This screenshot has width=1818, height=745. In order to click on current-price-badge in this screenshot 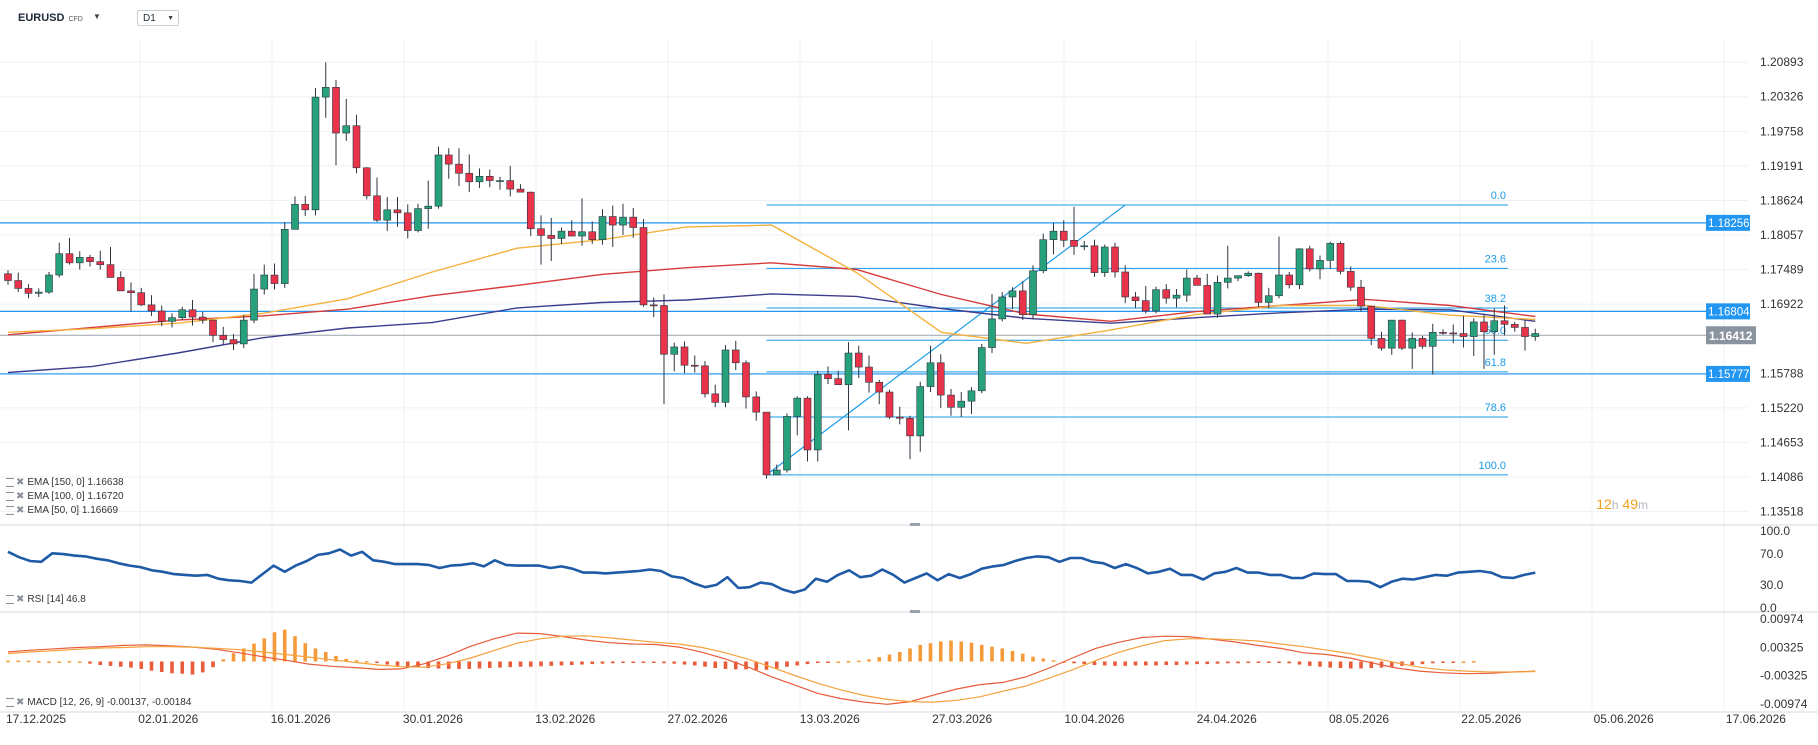, I will do `click(1731, 335)`.